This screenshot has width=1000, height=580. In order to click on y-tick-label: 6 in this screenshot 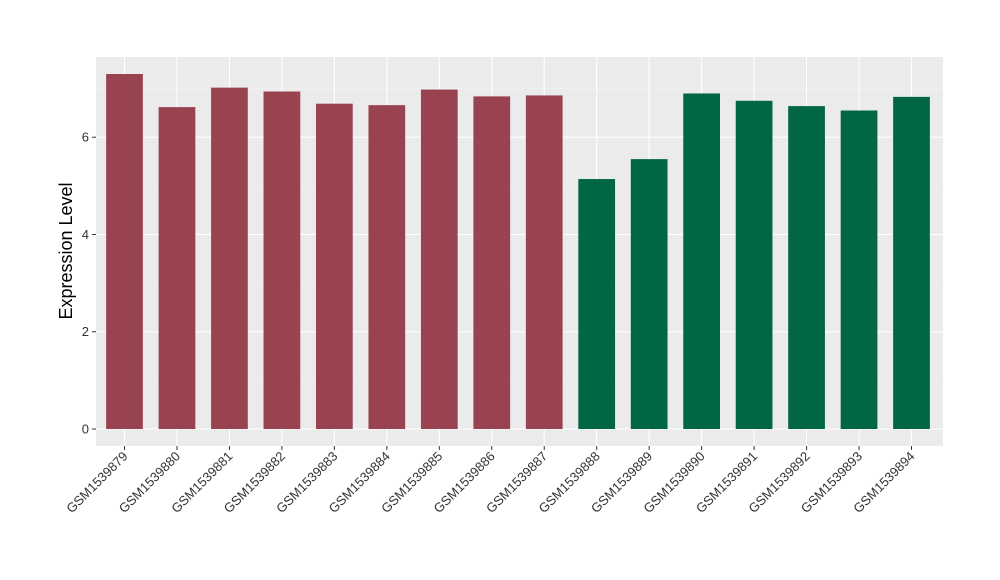, I will do `click(85, 137)`.